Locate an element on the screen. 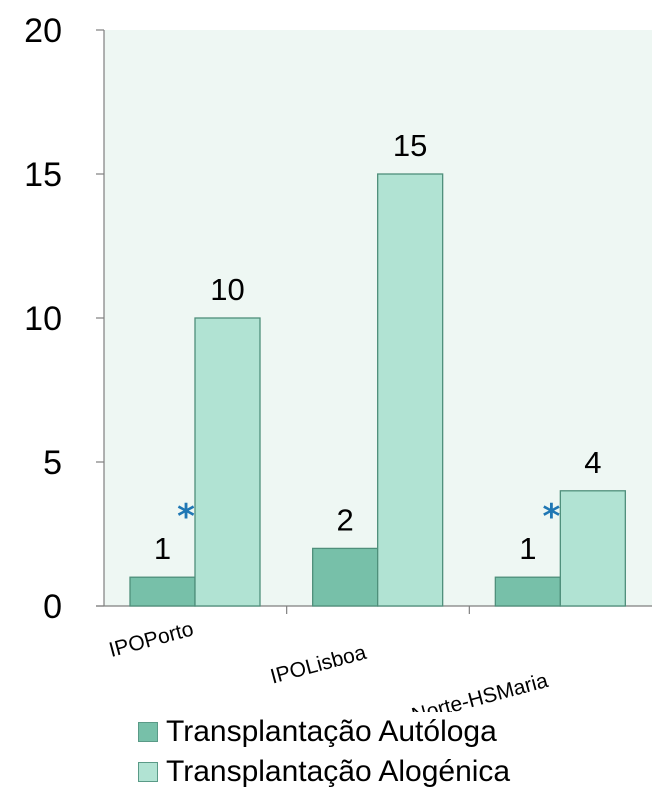 This screenshot has width=652, height=792. data-label: 2 is located at coordinates (345, 519).